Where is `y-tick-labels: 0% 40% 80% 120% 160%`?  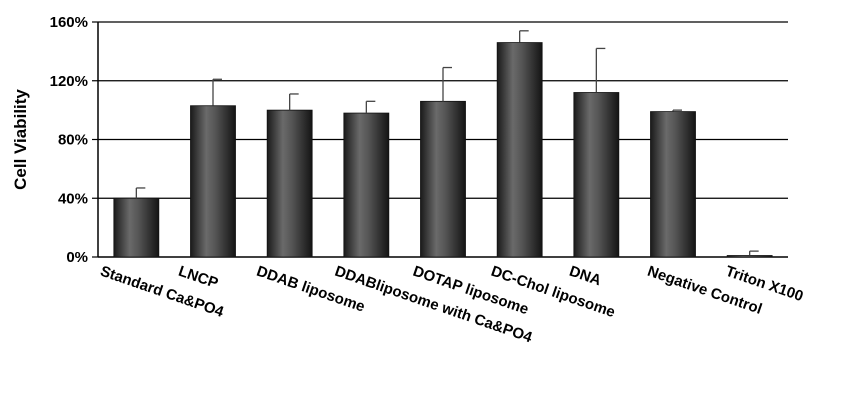 y-tick-labels: 0% 40% 80% 120% 160% is located at coordinates (69, 140).